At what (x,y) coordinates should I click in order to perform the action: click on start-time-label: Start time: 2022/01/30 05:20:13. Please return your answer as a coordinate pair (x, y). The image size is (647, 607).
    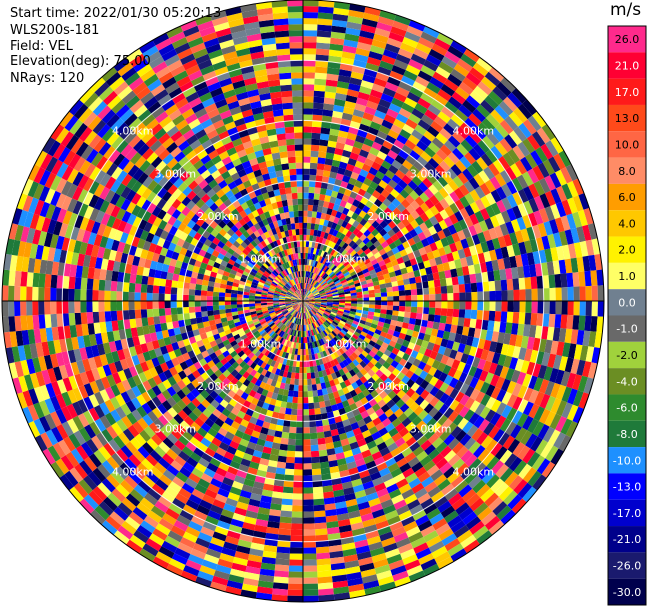
    Looking at the image, I should click on (116, 13).